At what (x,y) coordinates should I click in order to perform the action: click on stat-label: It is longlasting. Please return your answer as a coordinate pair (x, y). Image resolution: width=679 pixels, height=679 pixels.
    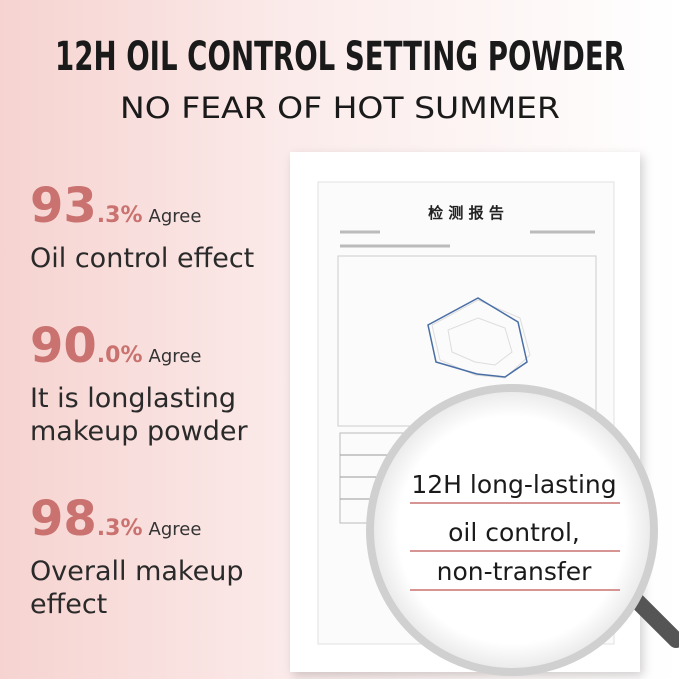
    Looking at the image, I should click on (133, 398).